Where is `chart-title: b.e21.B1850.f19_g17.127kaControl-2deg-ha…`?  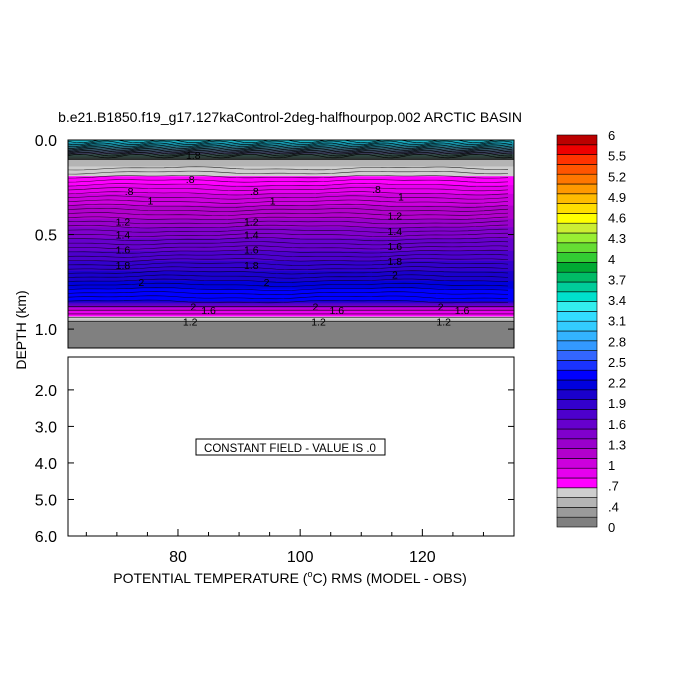 chart-title: b.e21.B1850.f19_g17.127kaControl-2deg-ha… is located at coordinates (290, 117).